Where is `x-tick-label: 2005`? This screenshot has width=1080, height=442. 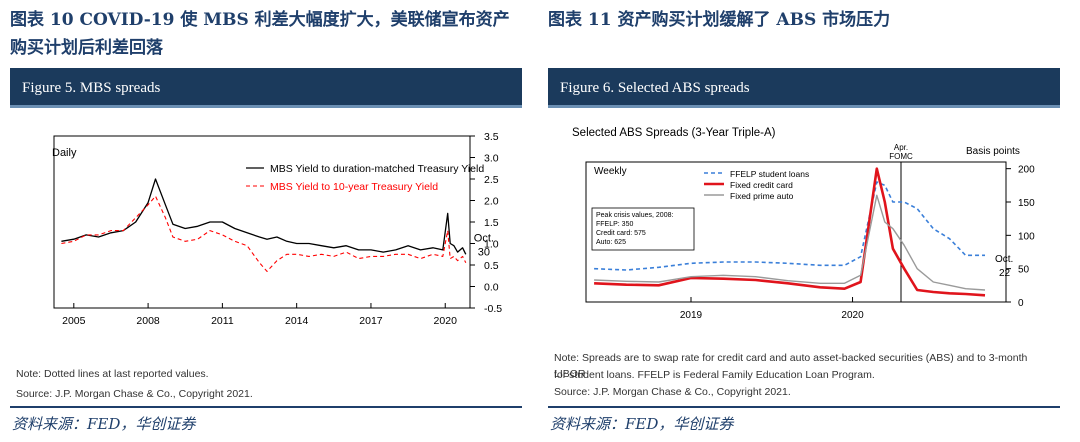
x-tick-label: 2005 is located at coordinates (74, 321).